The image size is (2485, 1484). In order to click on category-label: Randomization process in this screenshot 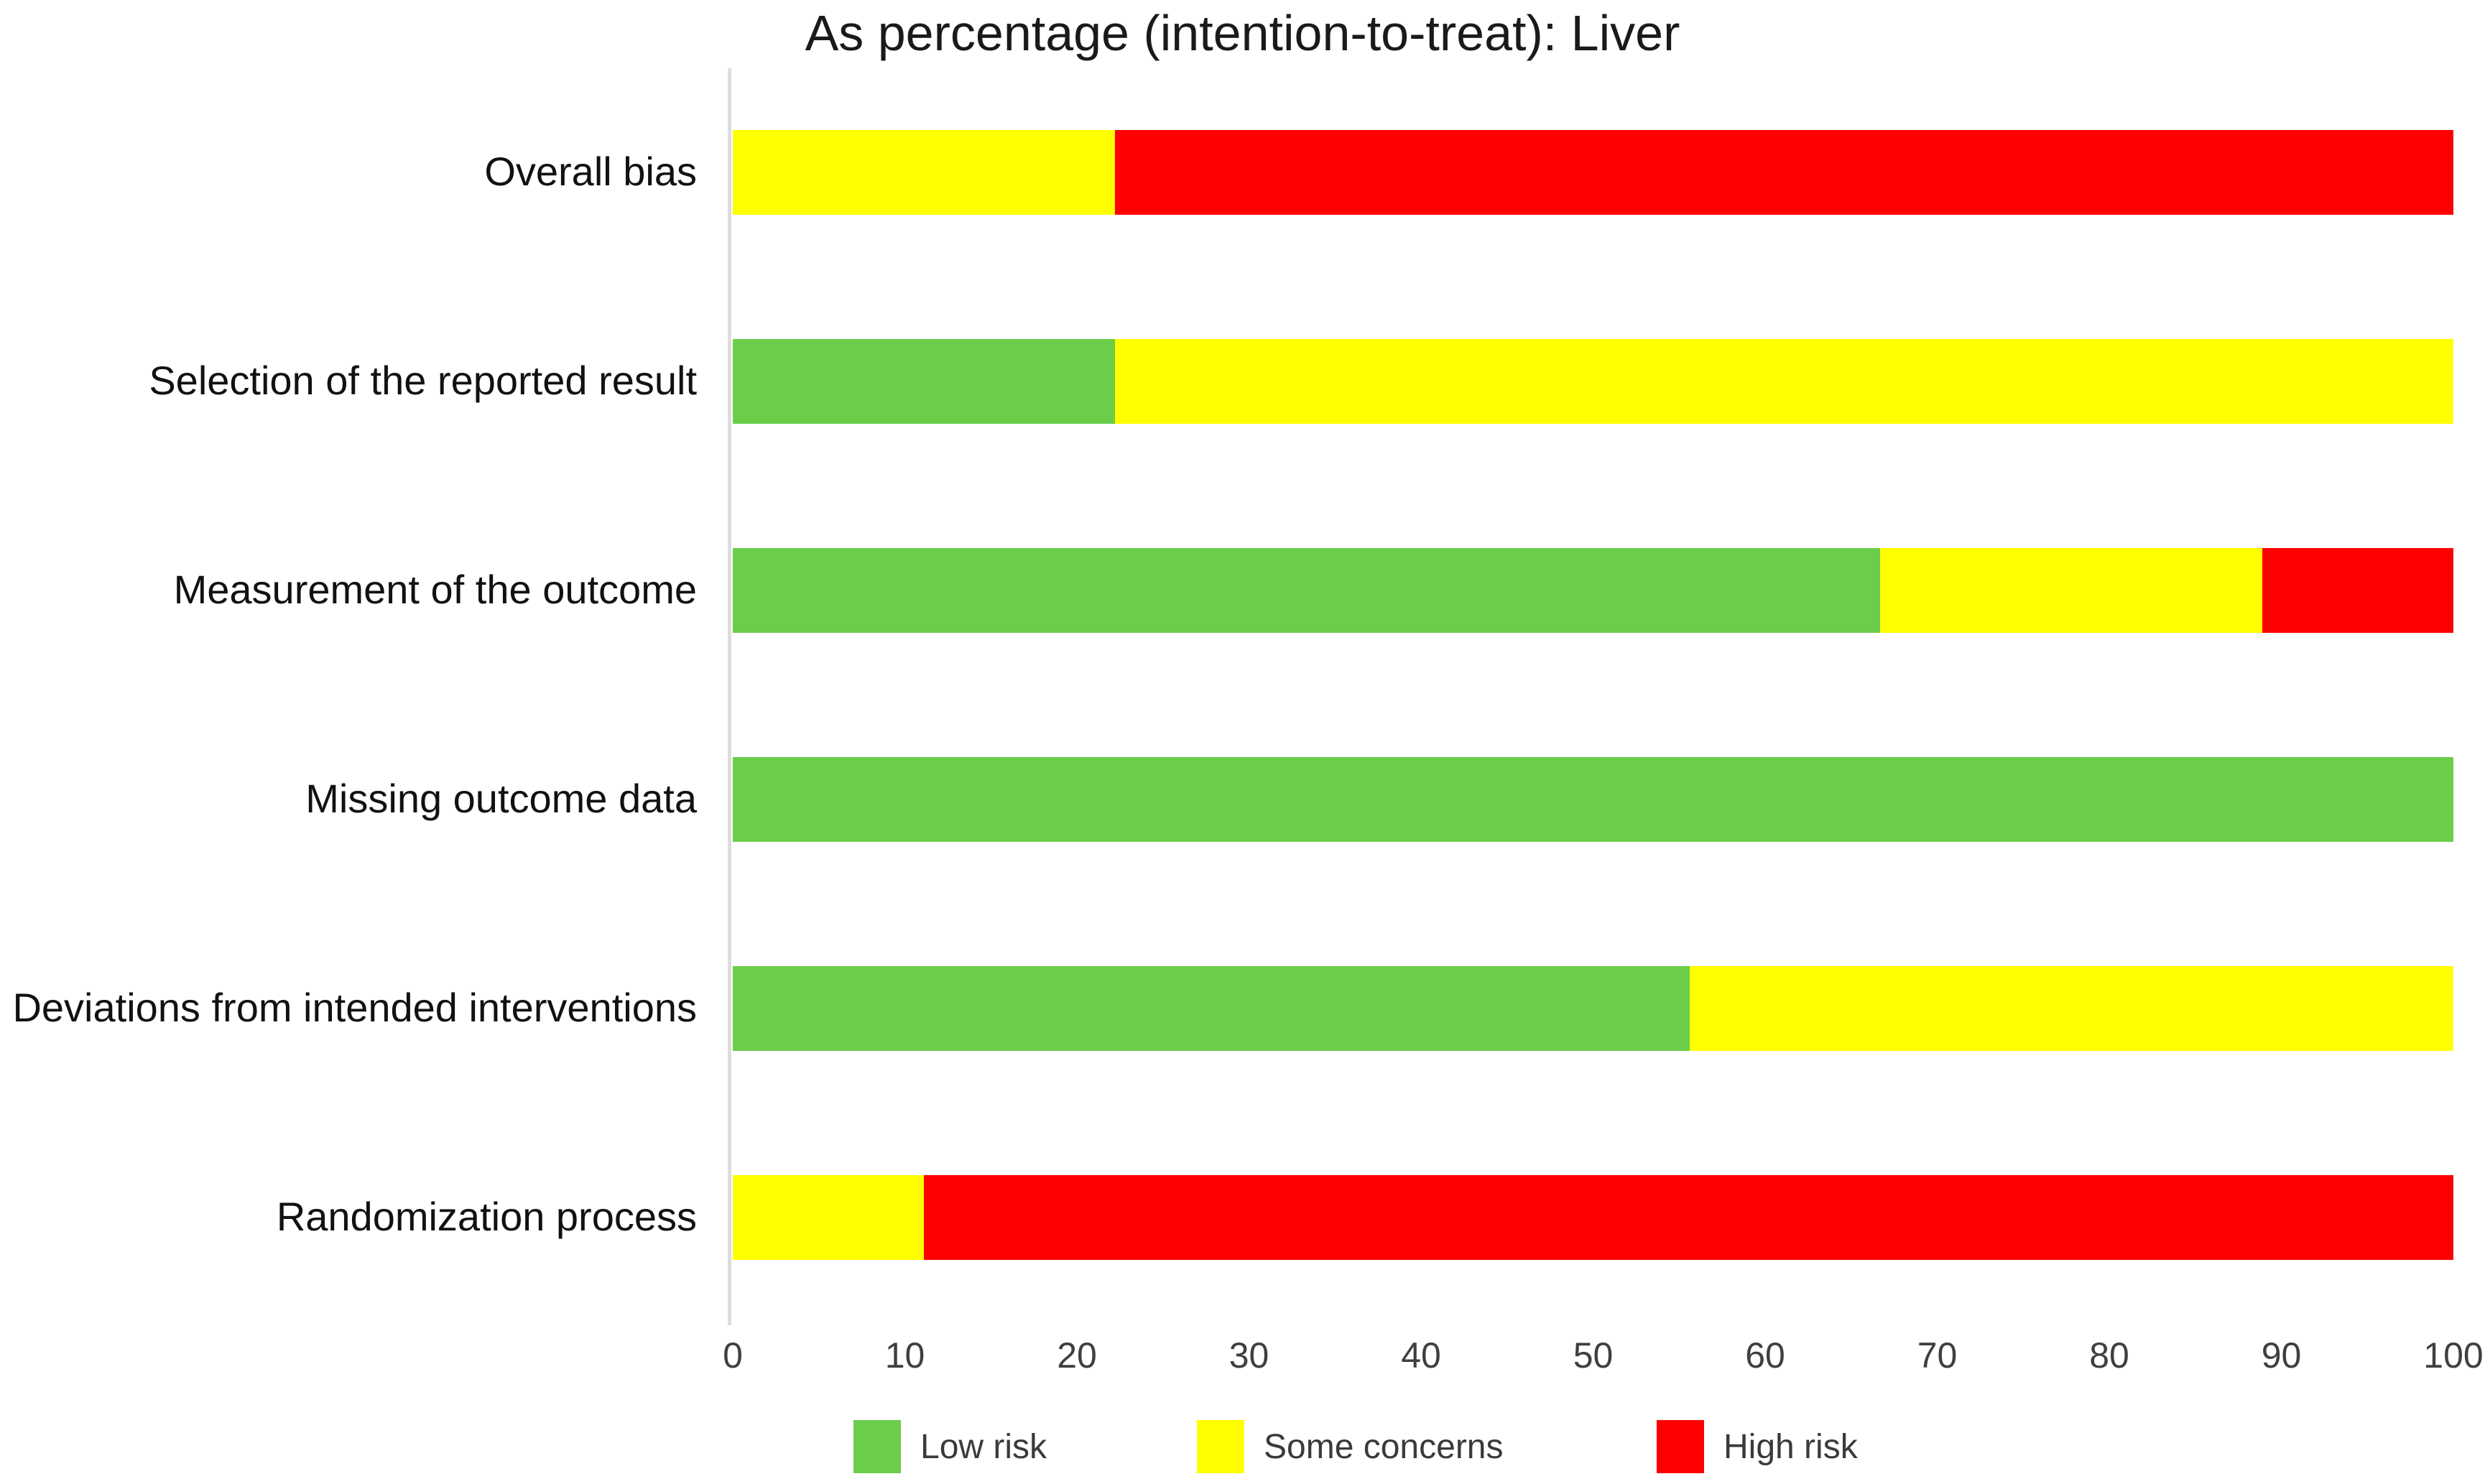, I will do `click(487, 1217)`.